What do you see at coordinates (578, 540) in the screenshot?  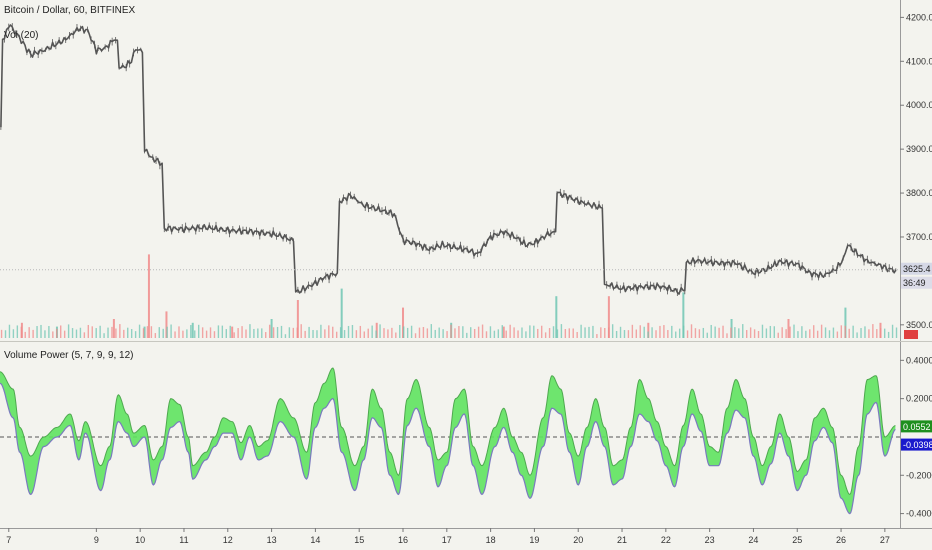 I see `x-tick-label: 20` at bounding box center [578, 540].